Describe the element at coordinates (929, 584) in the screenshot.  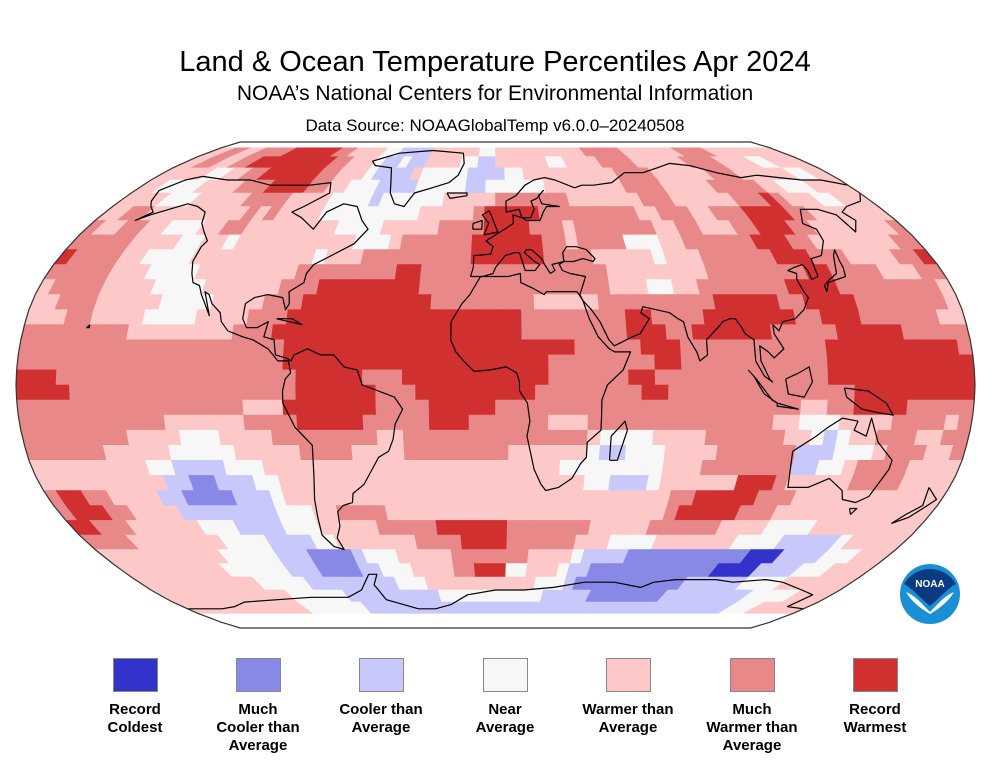
I see `noaa-logo-text: NOAA` at that location.